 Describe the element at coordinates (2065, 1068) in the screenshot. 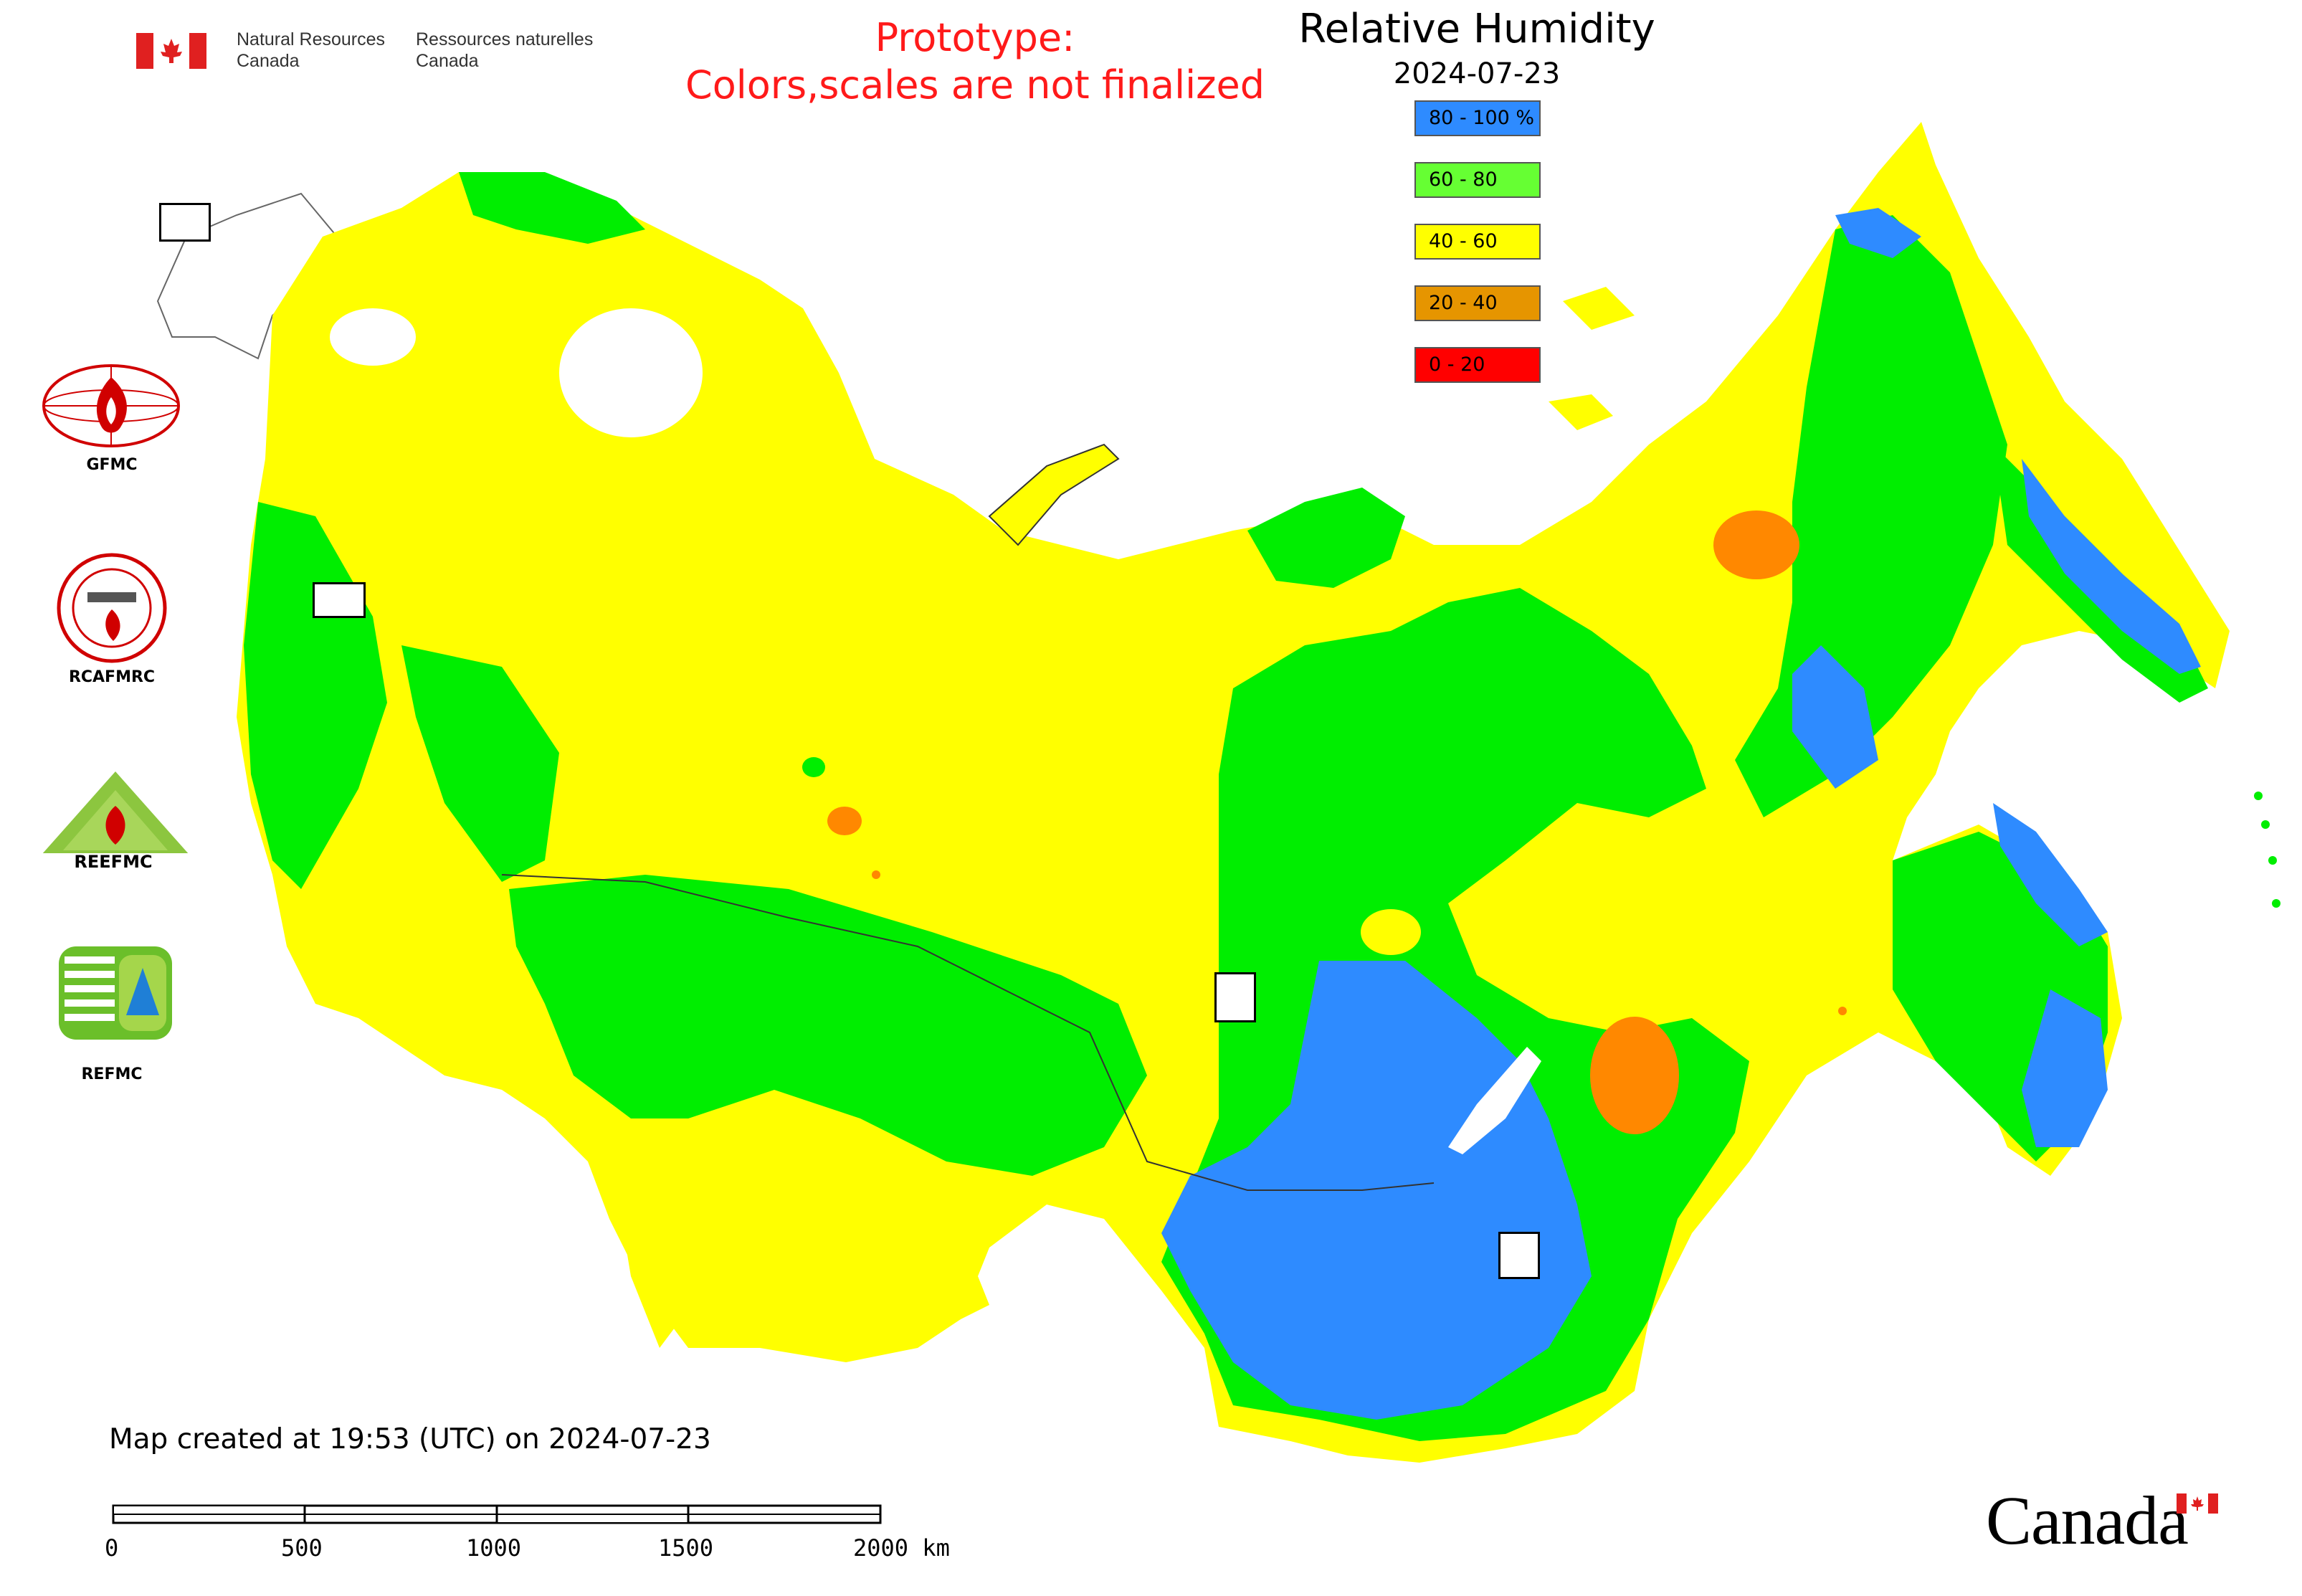

I see `region-blue-coast` at that location.